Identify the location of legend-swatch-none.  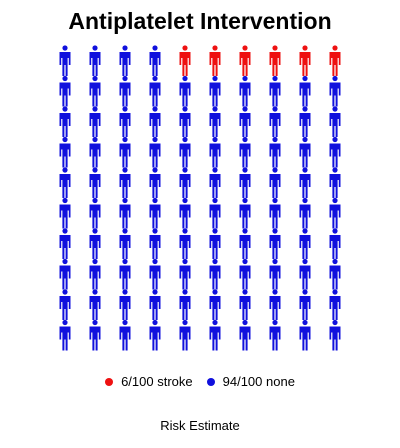
(210, 381).